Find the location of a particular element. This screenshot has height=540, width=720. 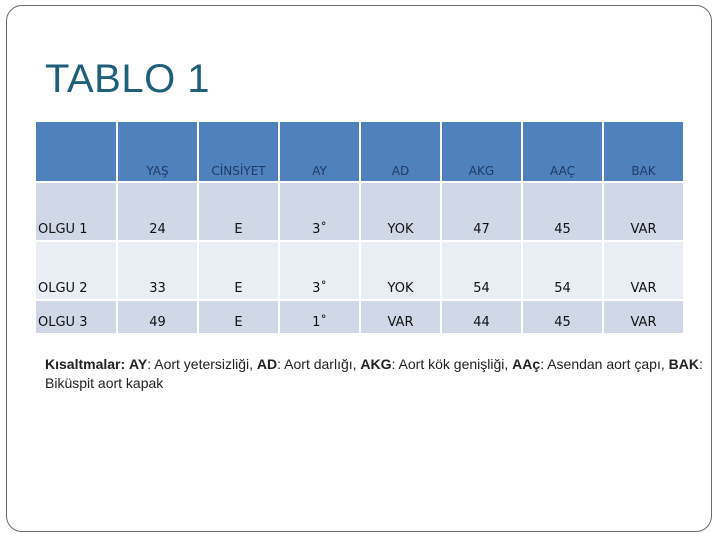

table-cell: OLGU 1 is located at coordinates (77, 212).